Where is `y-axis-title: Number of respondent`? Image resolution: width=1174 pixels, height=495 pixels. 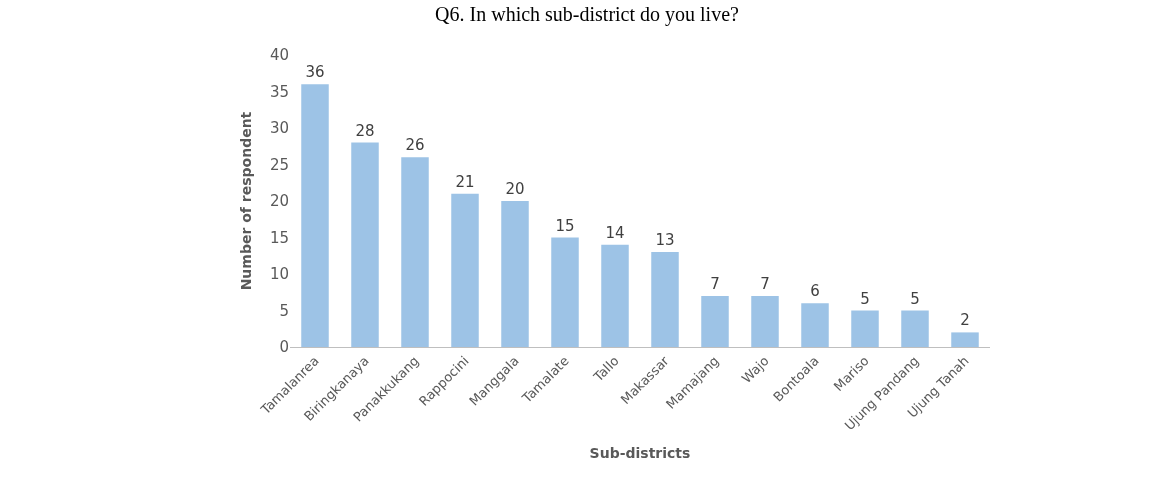 y-axis-title: Number of respondent is located at coordinates (245, 201).